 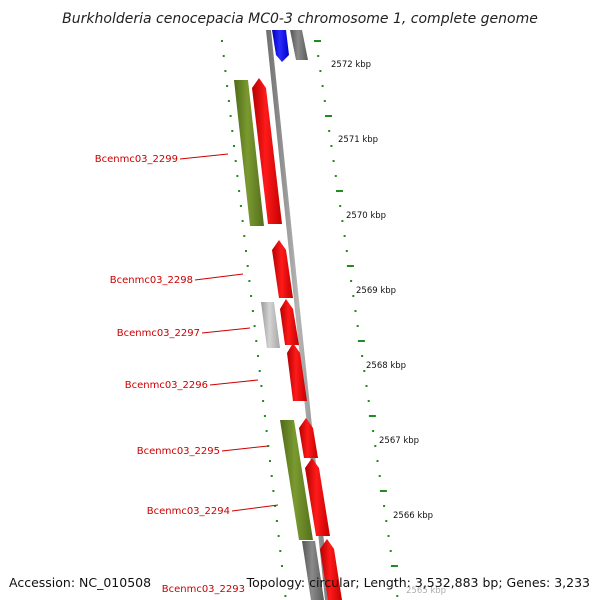 What do you see at coordinates (166, 385) in the screenshot?
I see `gene-label: Bcenmc03_2296` at bounding box center [166, 385].